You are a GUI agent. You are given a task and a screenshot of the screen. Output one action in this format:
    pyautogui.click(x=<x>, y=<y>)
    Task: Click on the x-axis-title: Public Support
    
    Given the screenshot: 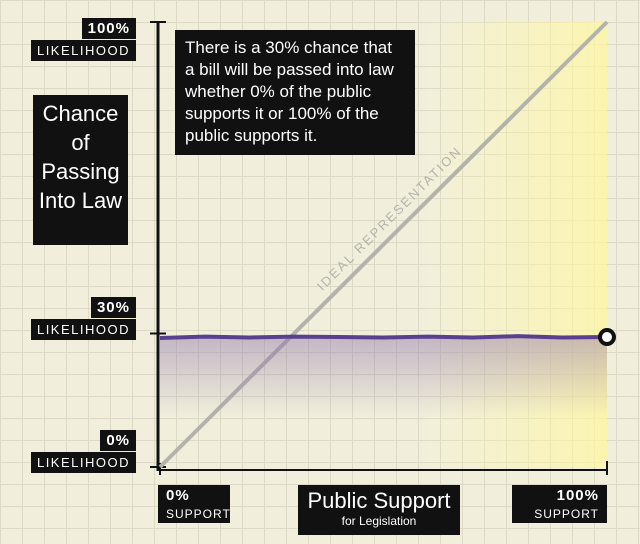 What is the action you would take?
    pyautogui.click(x=379, y=500)
    